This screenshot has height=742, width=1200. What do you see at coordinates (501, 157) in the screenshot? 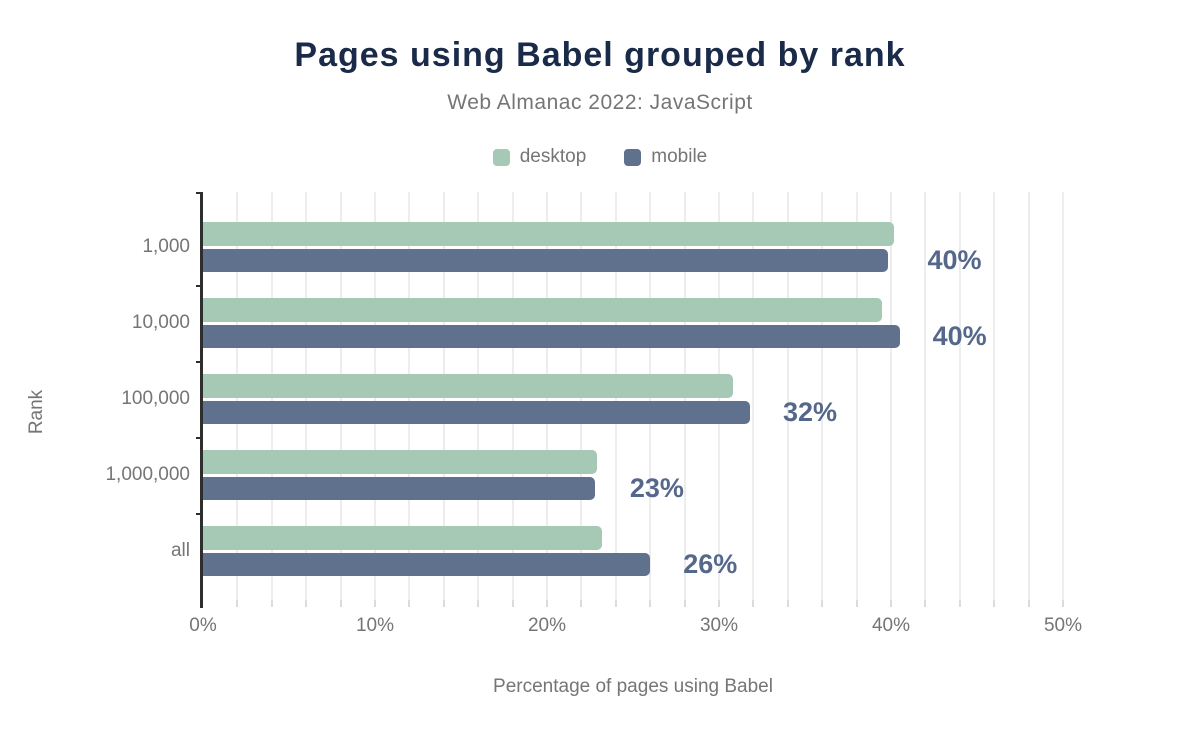
I see `legend-swatch-desktop` at bounding box center [501, 157].